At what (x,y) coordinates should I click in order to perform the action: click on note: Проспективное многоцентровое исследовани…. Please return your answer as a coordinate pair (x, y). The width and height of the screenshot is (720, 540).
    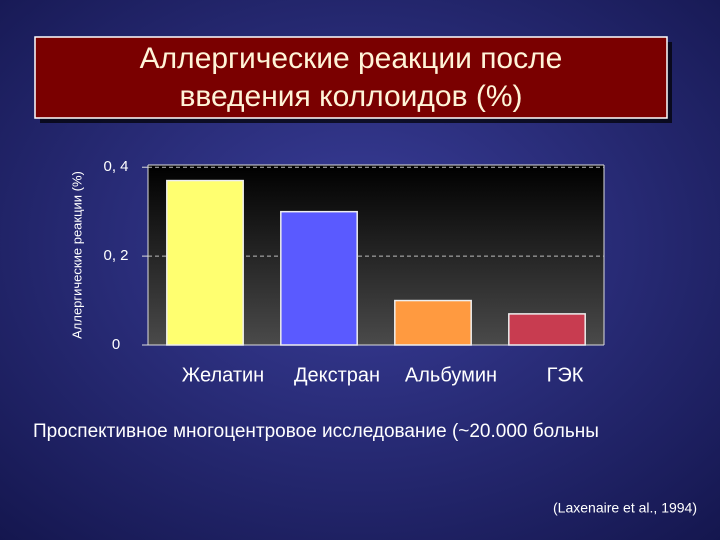
    Looking at the image, I should click on (316, 431).